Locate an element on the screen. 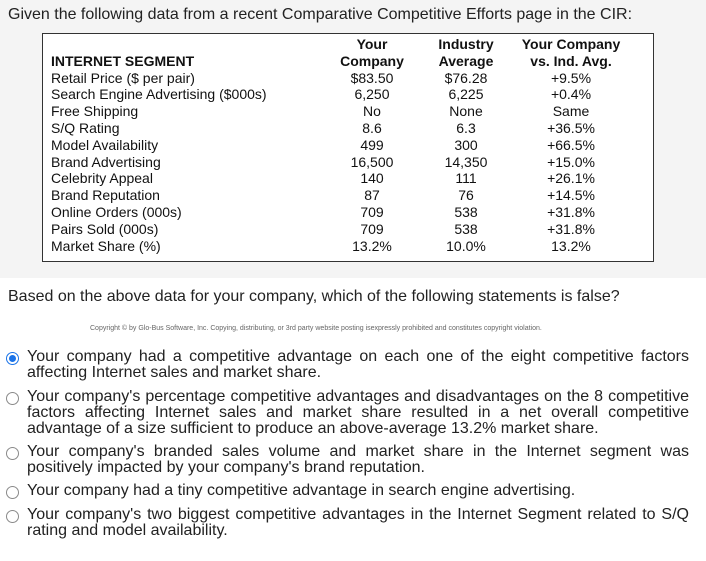  row-label: Search Engine Advertising ($000s) is located at coordinates (159, 94).